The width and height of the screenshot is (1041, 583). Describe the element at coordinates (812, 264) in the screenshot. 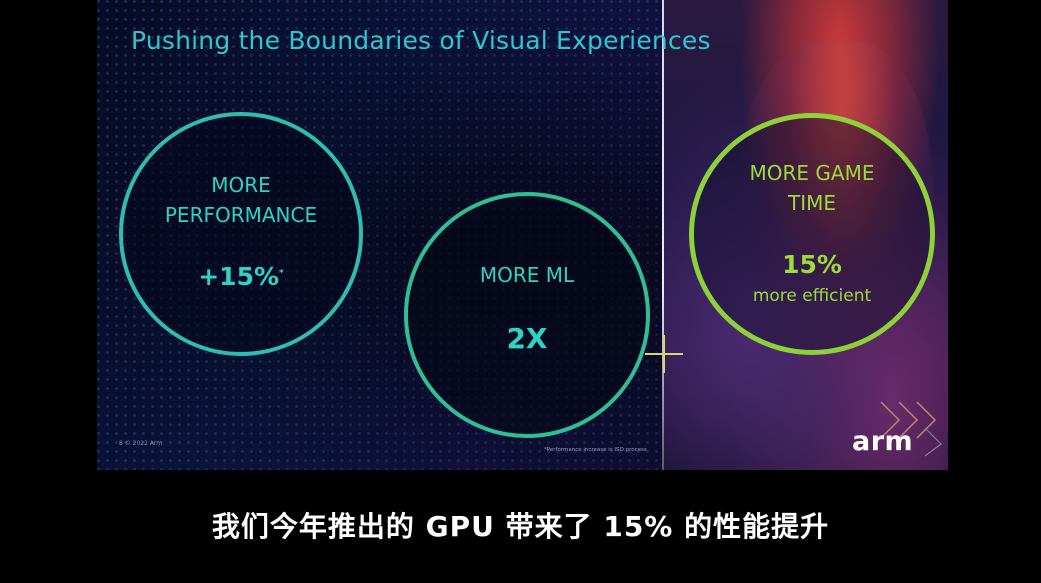

I see `game-time-value: 15%` at that location.